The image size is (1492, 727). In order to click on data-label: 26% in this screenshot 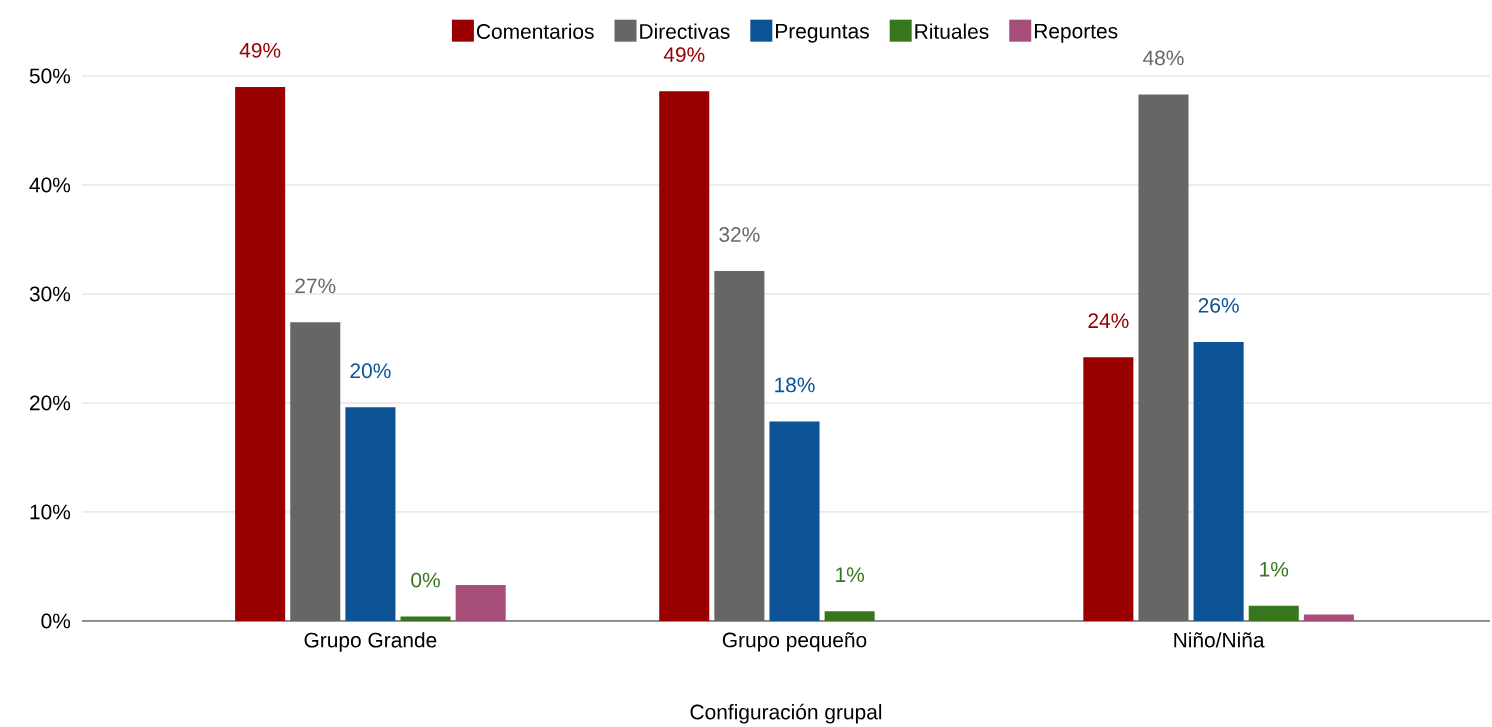, I will do `click(1218, 305)`.